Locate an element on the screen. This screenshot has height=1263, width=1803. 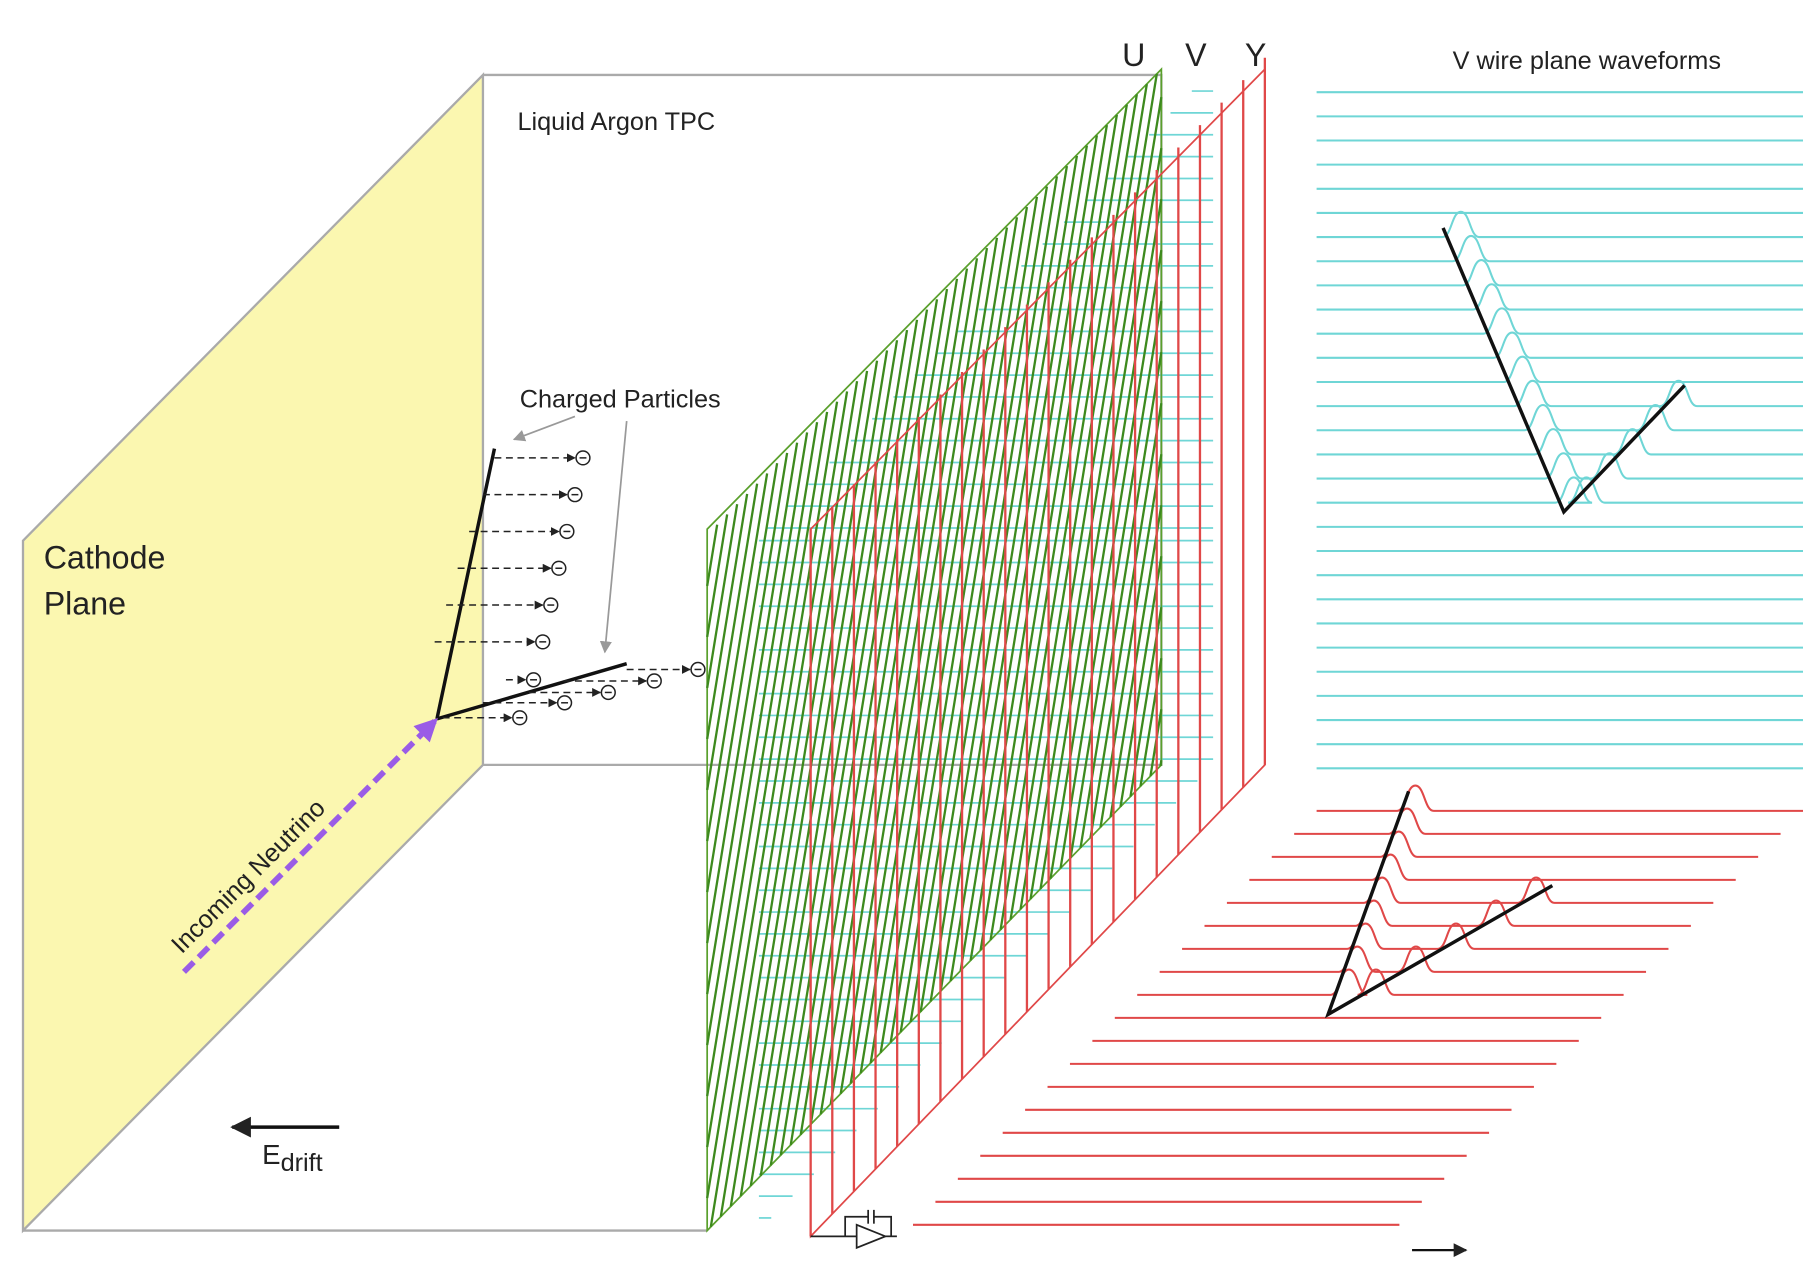
v-label: V is located at coordinates (1196, 55).